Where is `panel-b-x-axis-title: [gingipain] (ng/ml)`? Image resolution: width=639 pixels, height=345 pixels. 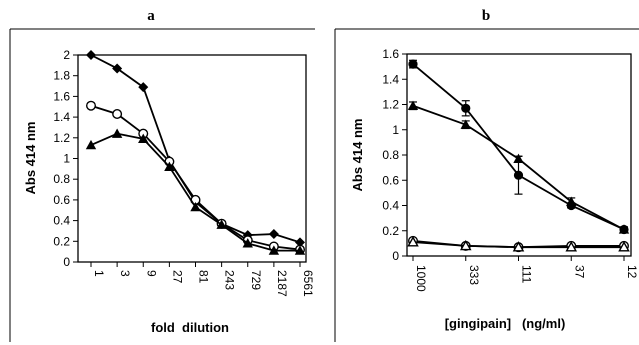
panel-b-x-axis-title: [gingipain] (ng/ml) is located at coordinates (505, 323).